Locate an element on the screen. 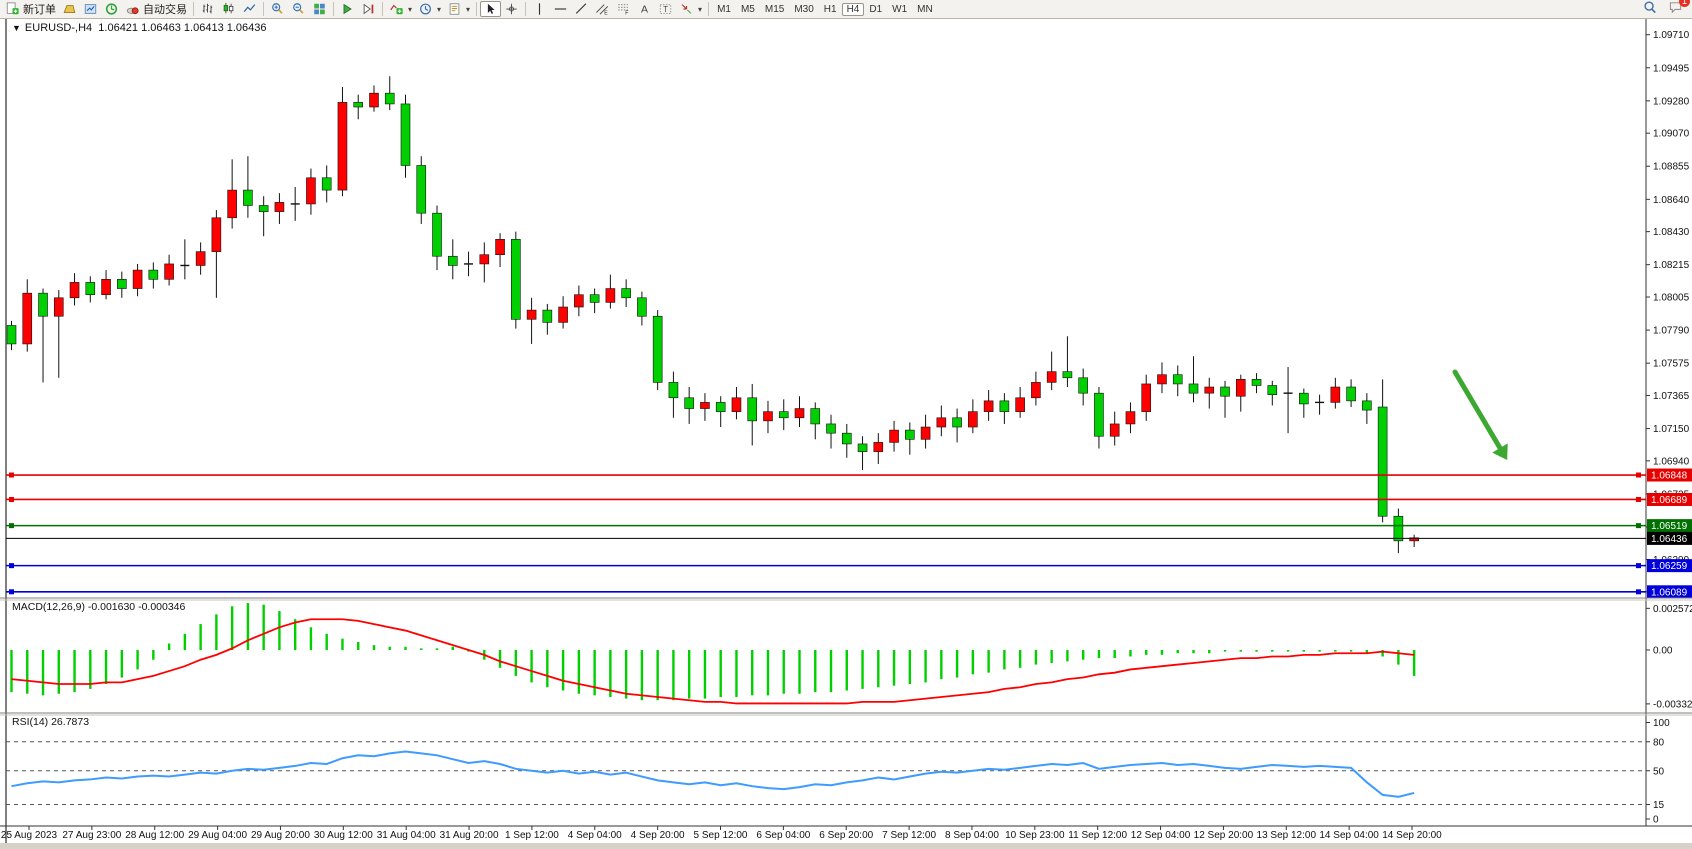 The width and height of the screenshot is (1692, 849). timeframe-button-m1: M1 is located at coordinates (724, 9).